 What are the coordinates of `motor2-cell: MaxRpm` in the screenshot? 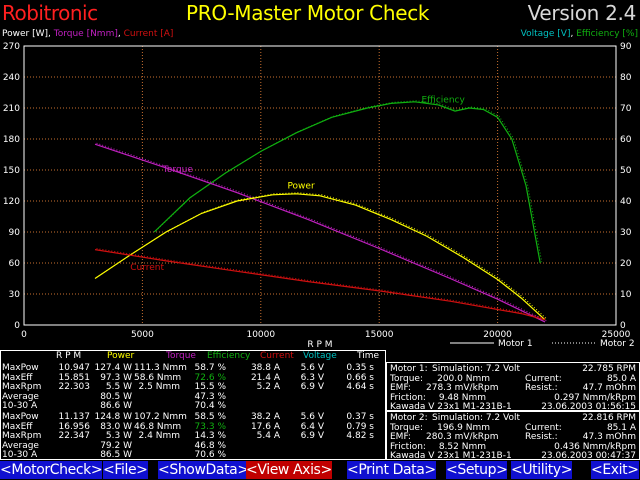 It's located at (22, 436).